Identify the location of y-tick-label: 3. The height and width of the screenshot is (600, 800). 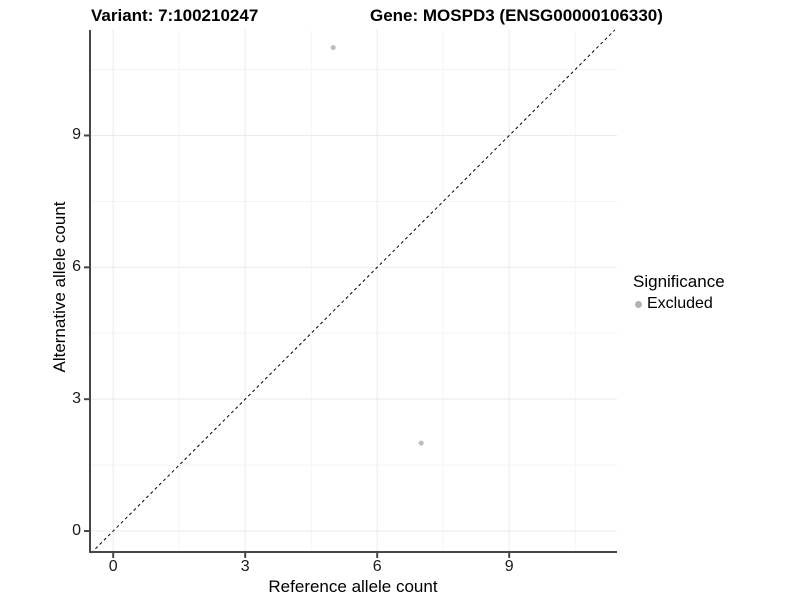
(76, 399).